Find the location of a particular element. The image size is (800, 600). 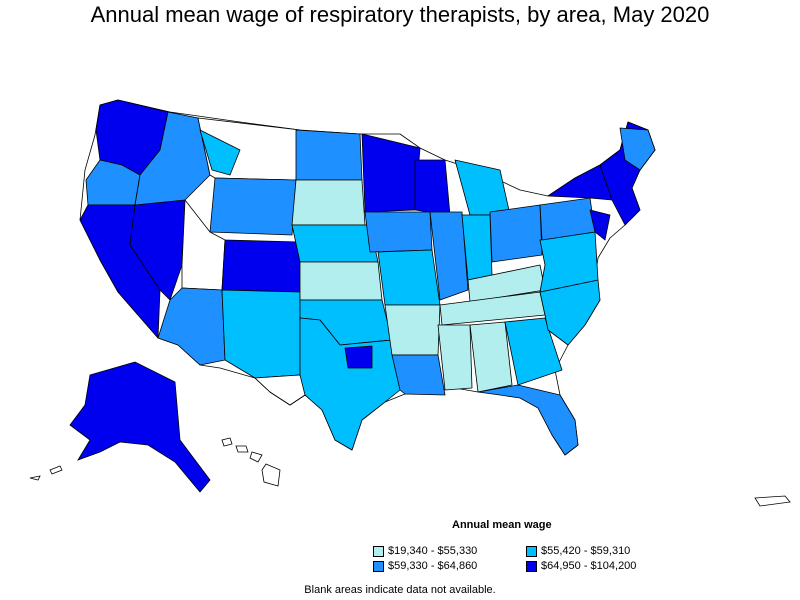

legend-label-4: $64,950 - $104,200 is located at coordinates (589, 566).